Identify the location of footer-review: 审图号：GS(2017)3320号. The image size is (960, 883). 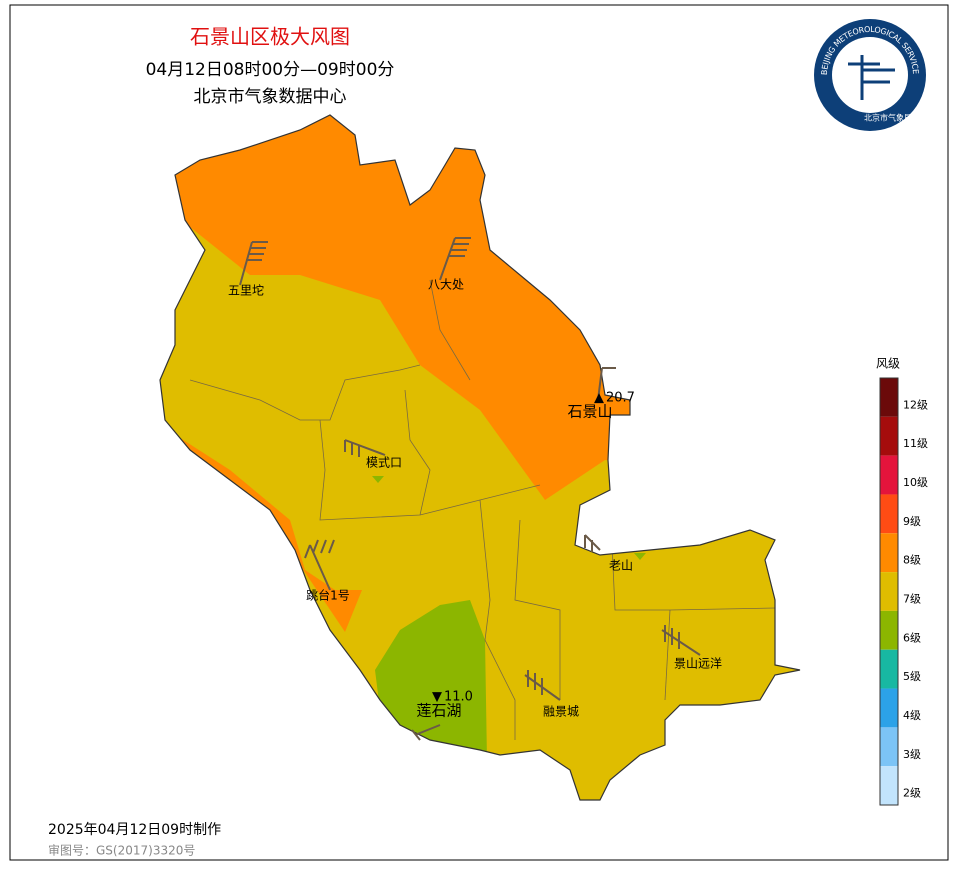
(121, 850).